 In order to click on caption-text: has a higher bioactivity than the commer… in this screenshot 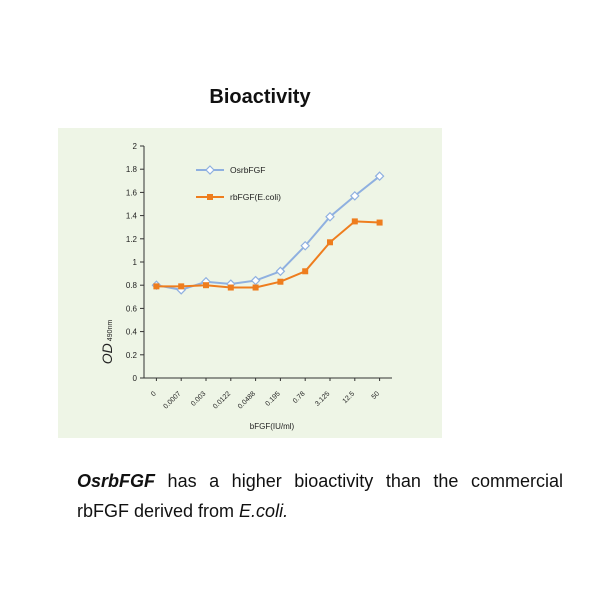, I will do `click(320, 496)`.